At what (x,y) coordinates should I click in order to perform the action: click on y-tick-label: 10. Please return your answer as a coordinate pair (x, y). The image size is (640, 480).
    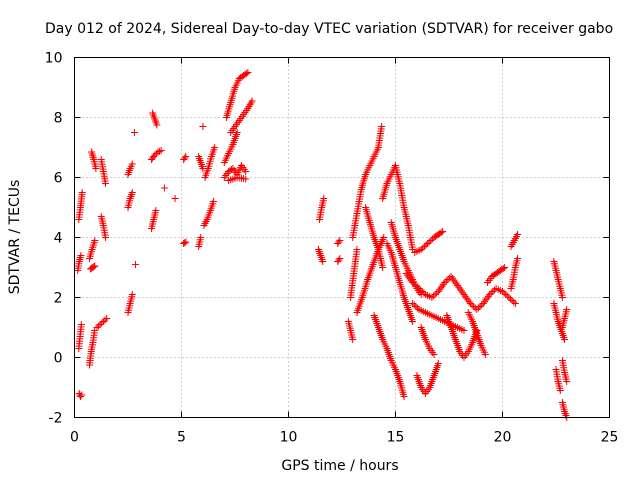
    Looking at the image, I should click on (54, 59).